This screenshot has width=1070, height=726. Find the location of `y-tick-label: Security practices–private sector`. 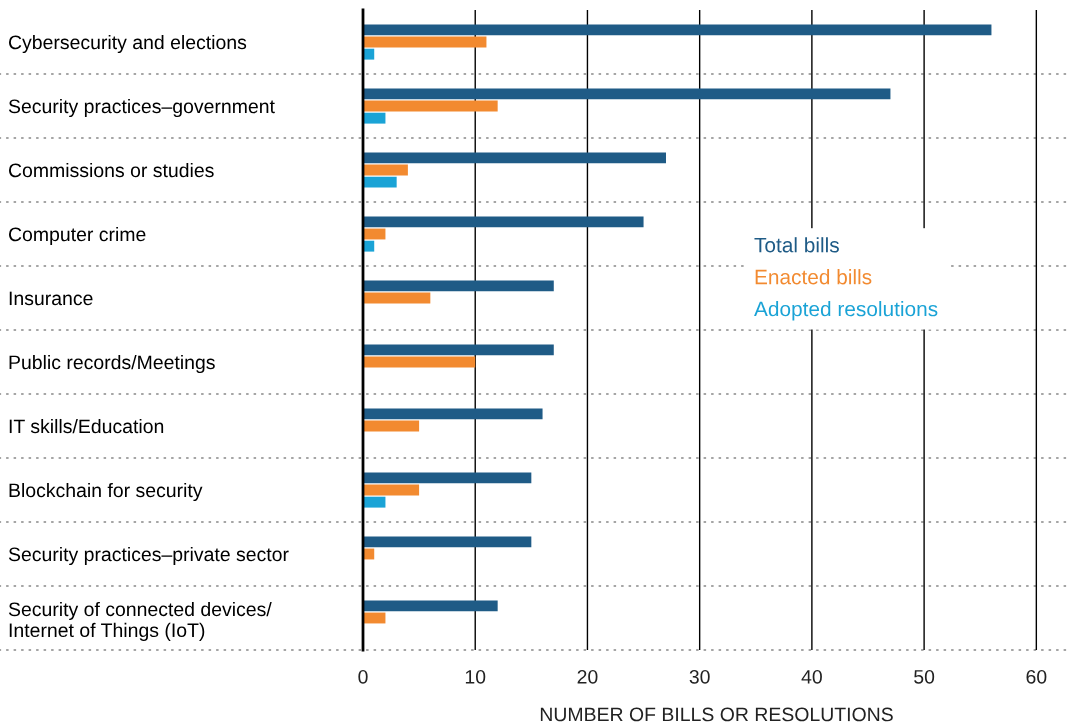

y-tick-label: Security practices–private sector is located at coordinates (148, 556).